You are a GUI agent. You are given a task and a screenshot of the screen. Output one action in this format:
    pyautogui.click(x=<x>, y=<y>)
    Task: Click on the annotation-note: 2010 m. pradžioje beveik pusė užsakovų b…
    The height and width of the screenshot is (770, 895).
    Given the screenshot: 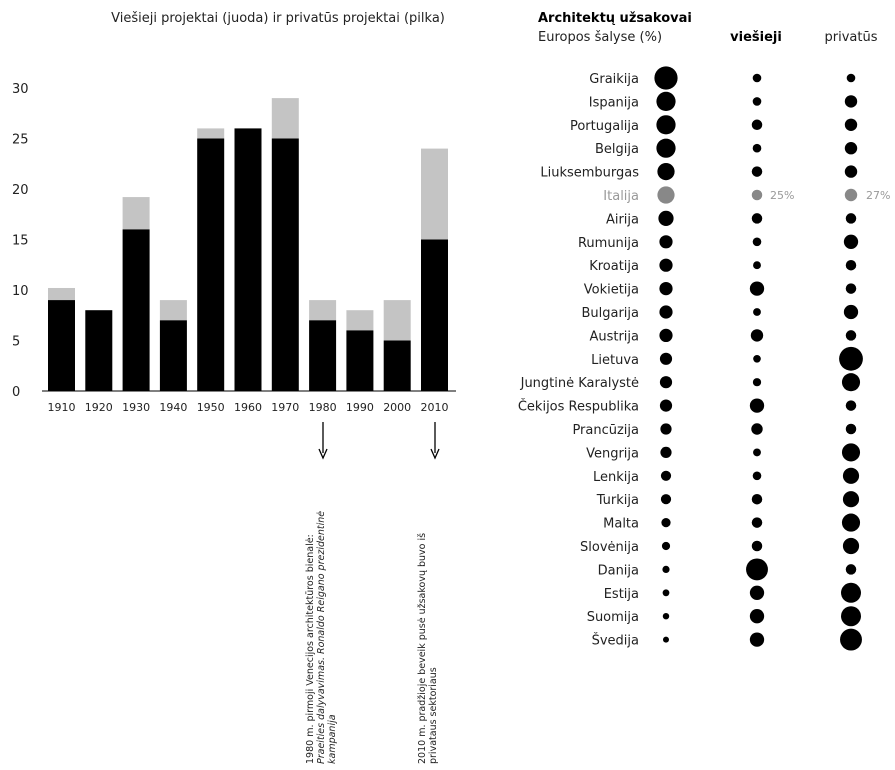 What is the action you would take?
    pyautogui.click(x=428, y=648)
    